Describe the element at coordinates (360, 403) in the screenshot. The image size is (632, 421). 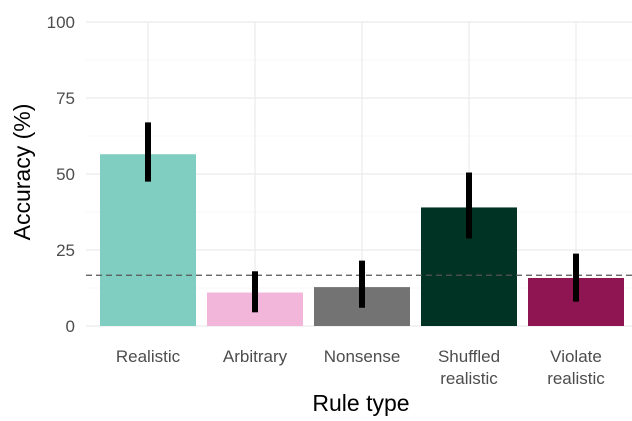
I see `x-axis-title: Rule type` at that location.